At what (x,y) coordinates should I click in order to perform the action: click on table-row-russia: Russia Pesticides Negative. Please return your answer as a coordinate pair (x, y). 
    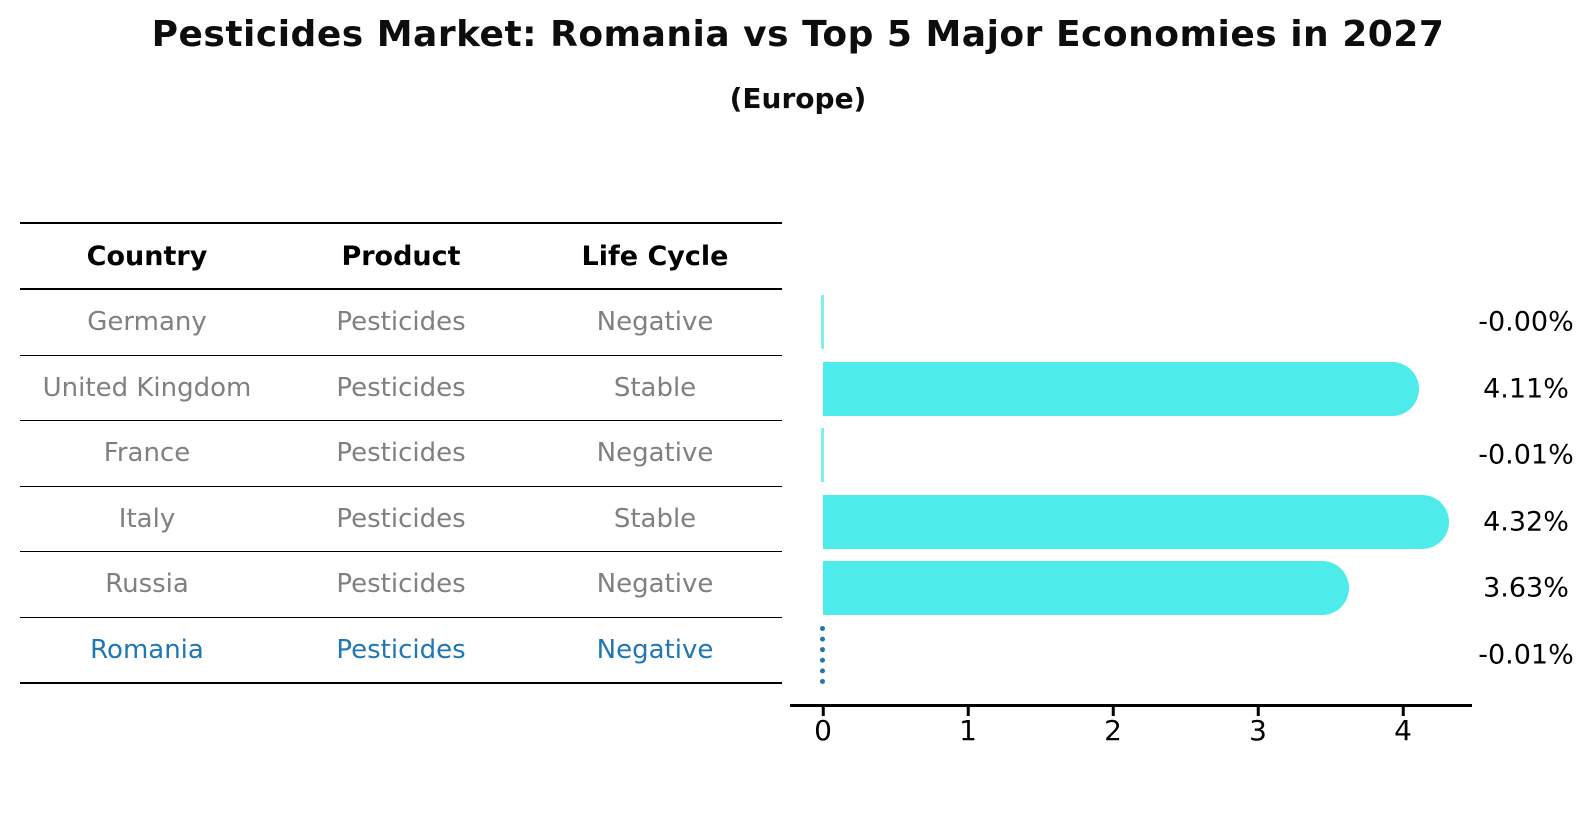
    Looking at the image, I should click on (401, 585).